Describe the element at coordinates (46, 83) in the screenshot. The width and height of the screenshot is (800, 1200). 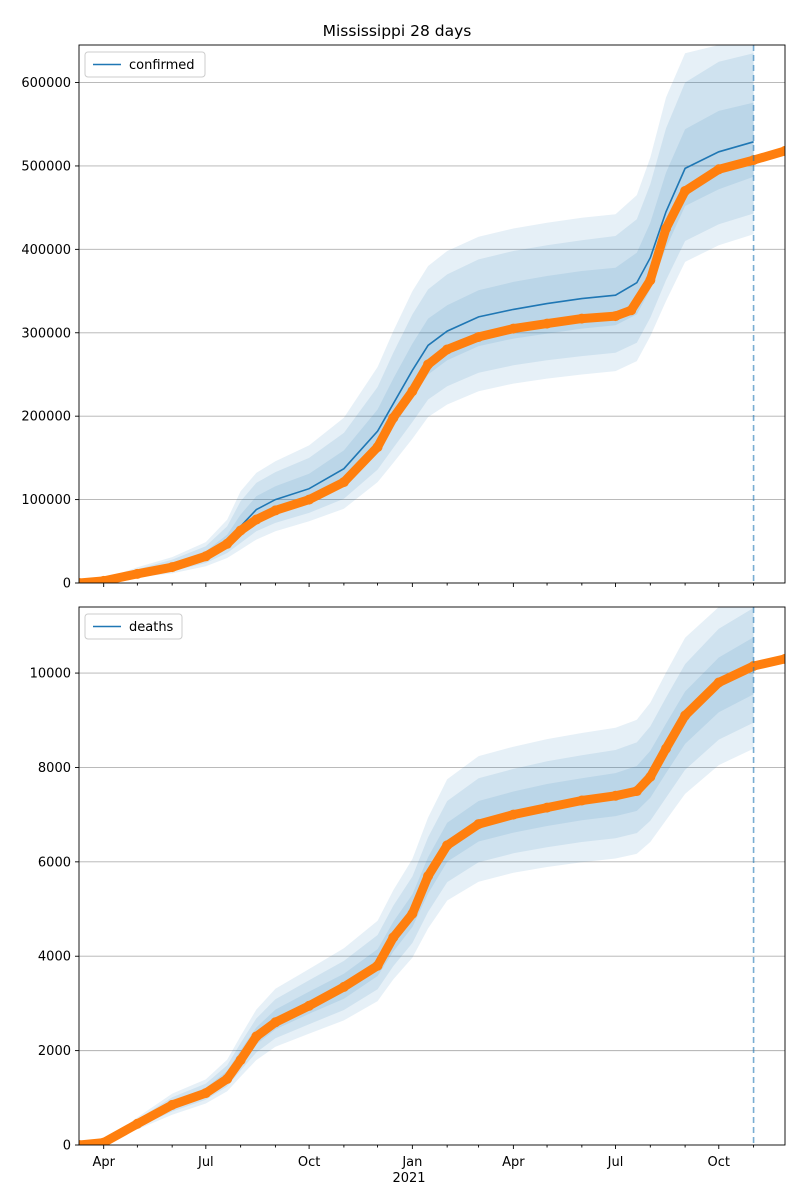
I see `y-tick-label: 600000` at that location.